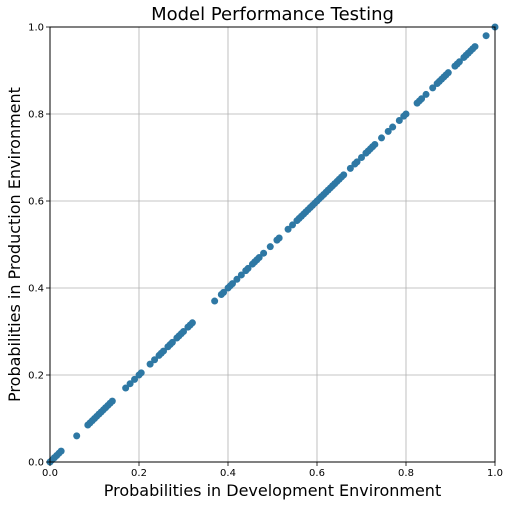  Describe the element at coordinates (139, 473) in the screenshot. I see `x-tick-label: 0.2` at that location.